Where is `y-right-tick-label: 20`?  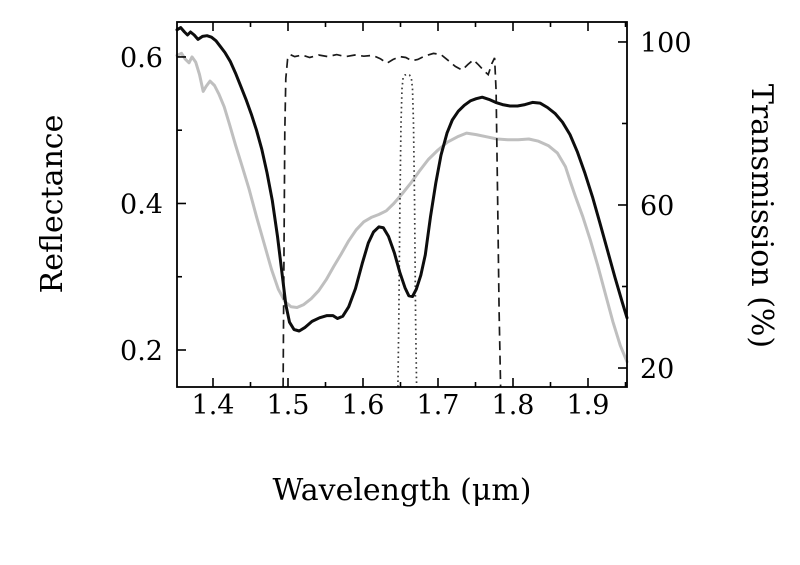 y-right-tick-label: 20 is located at coordinates (657, 369).